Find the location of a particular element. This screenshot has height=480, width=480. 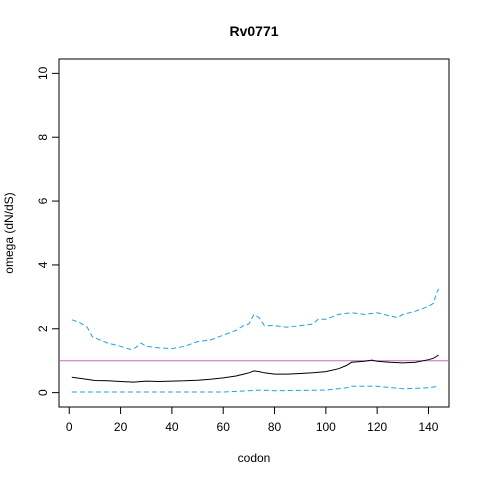

estimate-series-line is located at coordinates (255, 368).